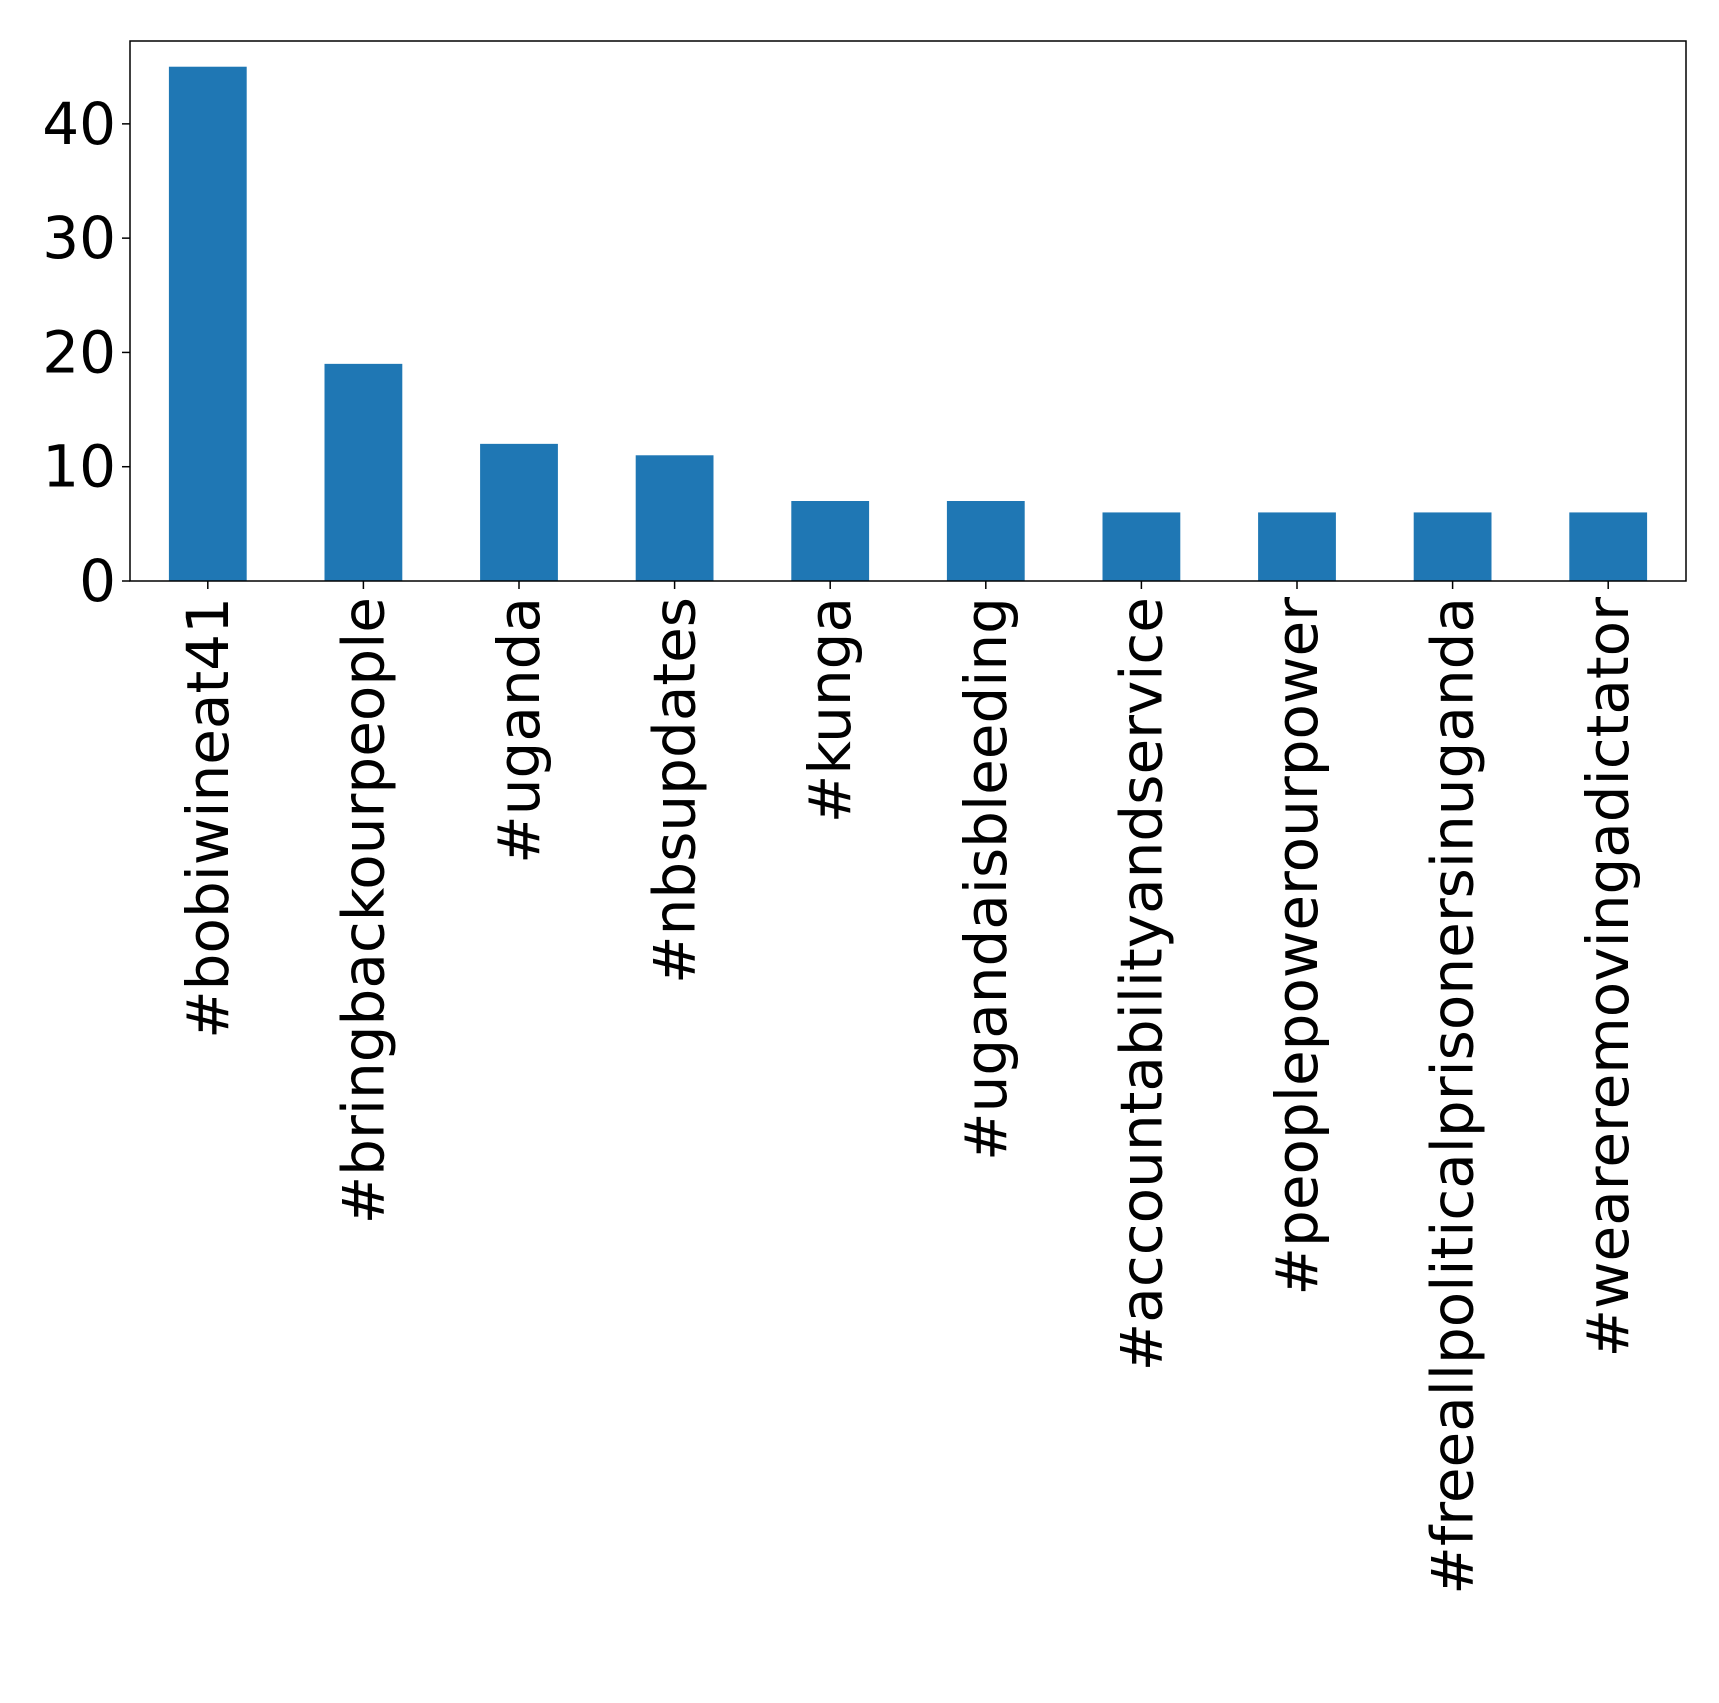 Image resolution: width=1719 pixels, height=1703 pixels. I want to click on bar-freeallpoliticalprisonersinuganda, so click(1452, 546).